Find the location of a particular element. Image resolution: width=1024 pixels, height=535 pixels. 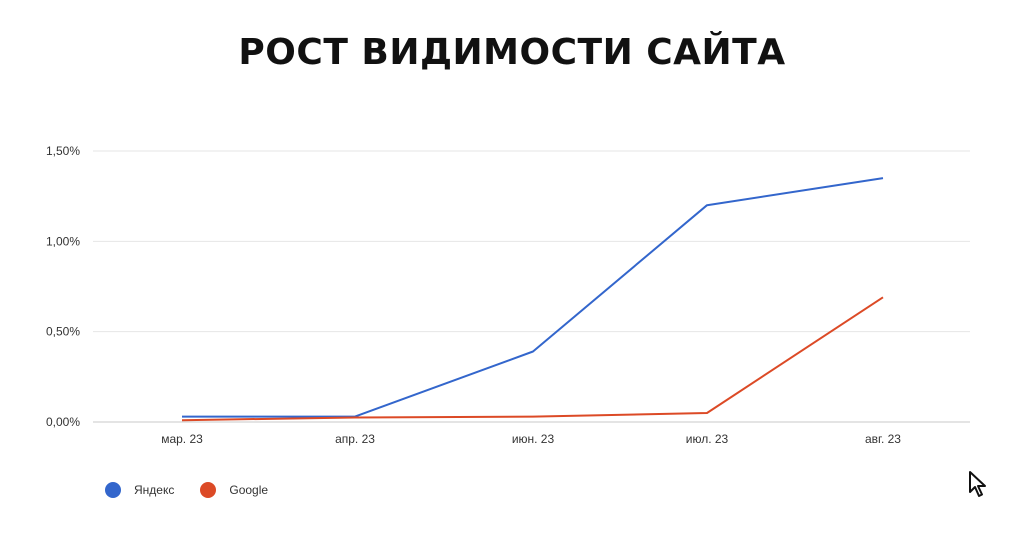

y-tick-label: 0,50% is located at coordinates (63, 332).